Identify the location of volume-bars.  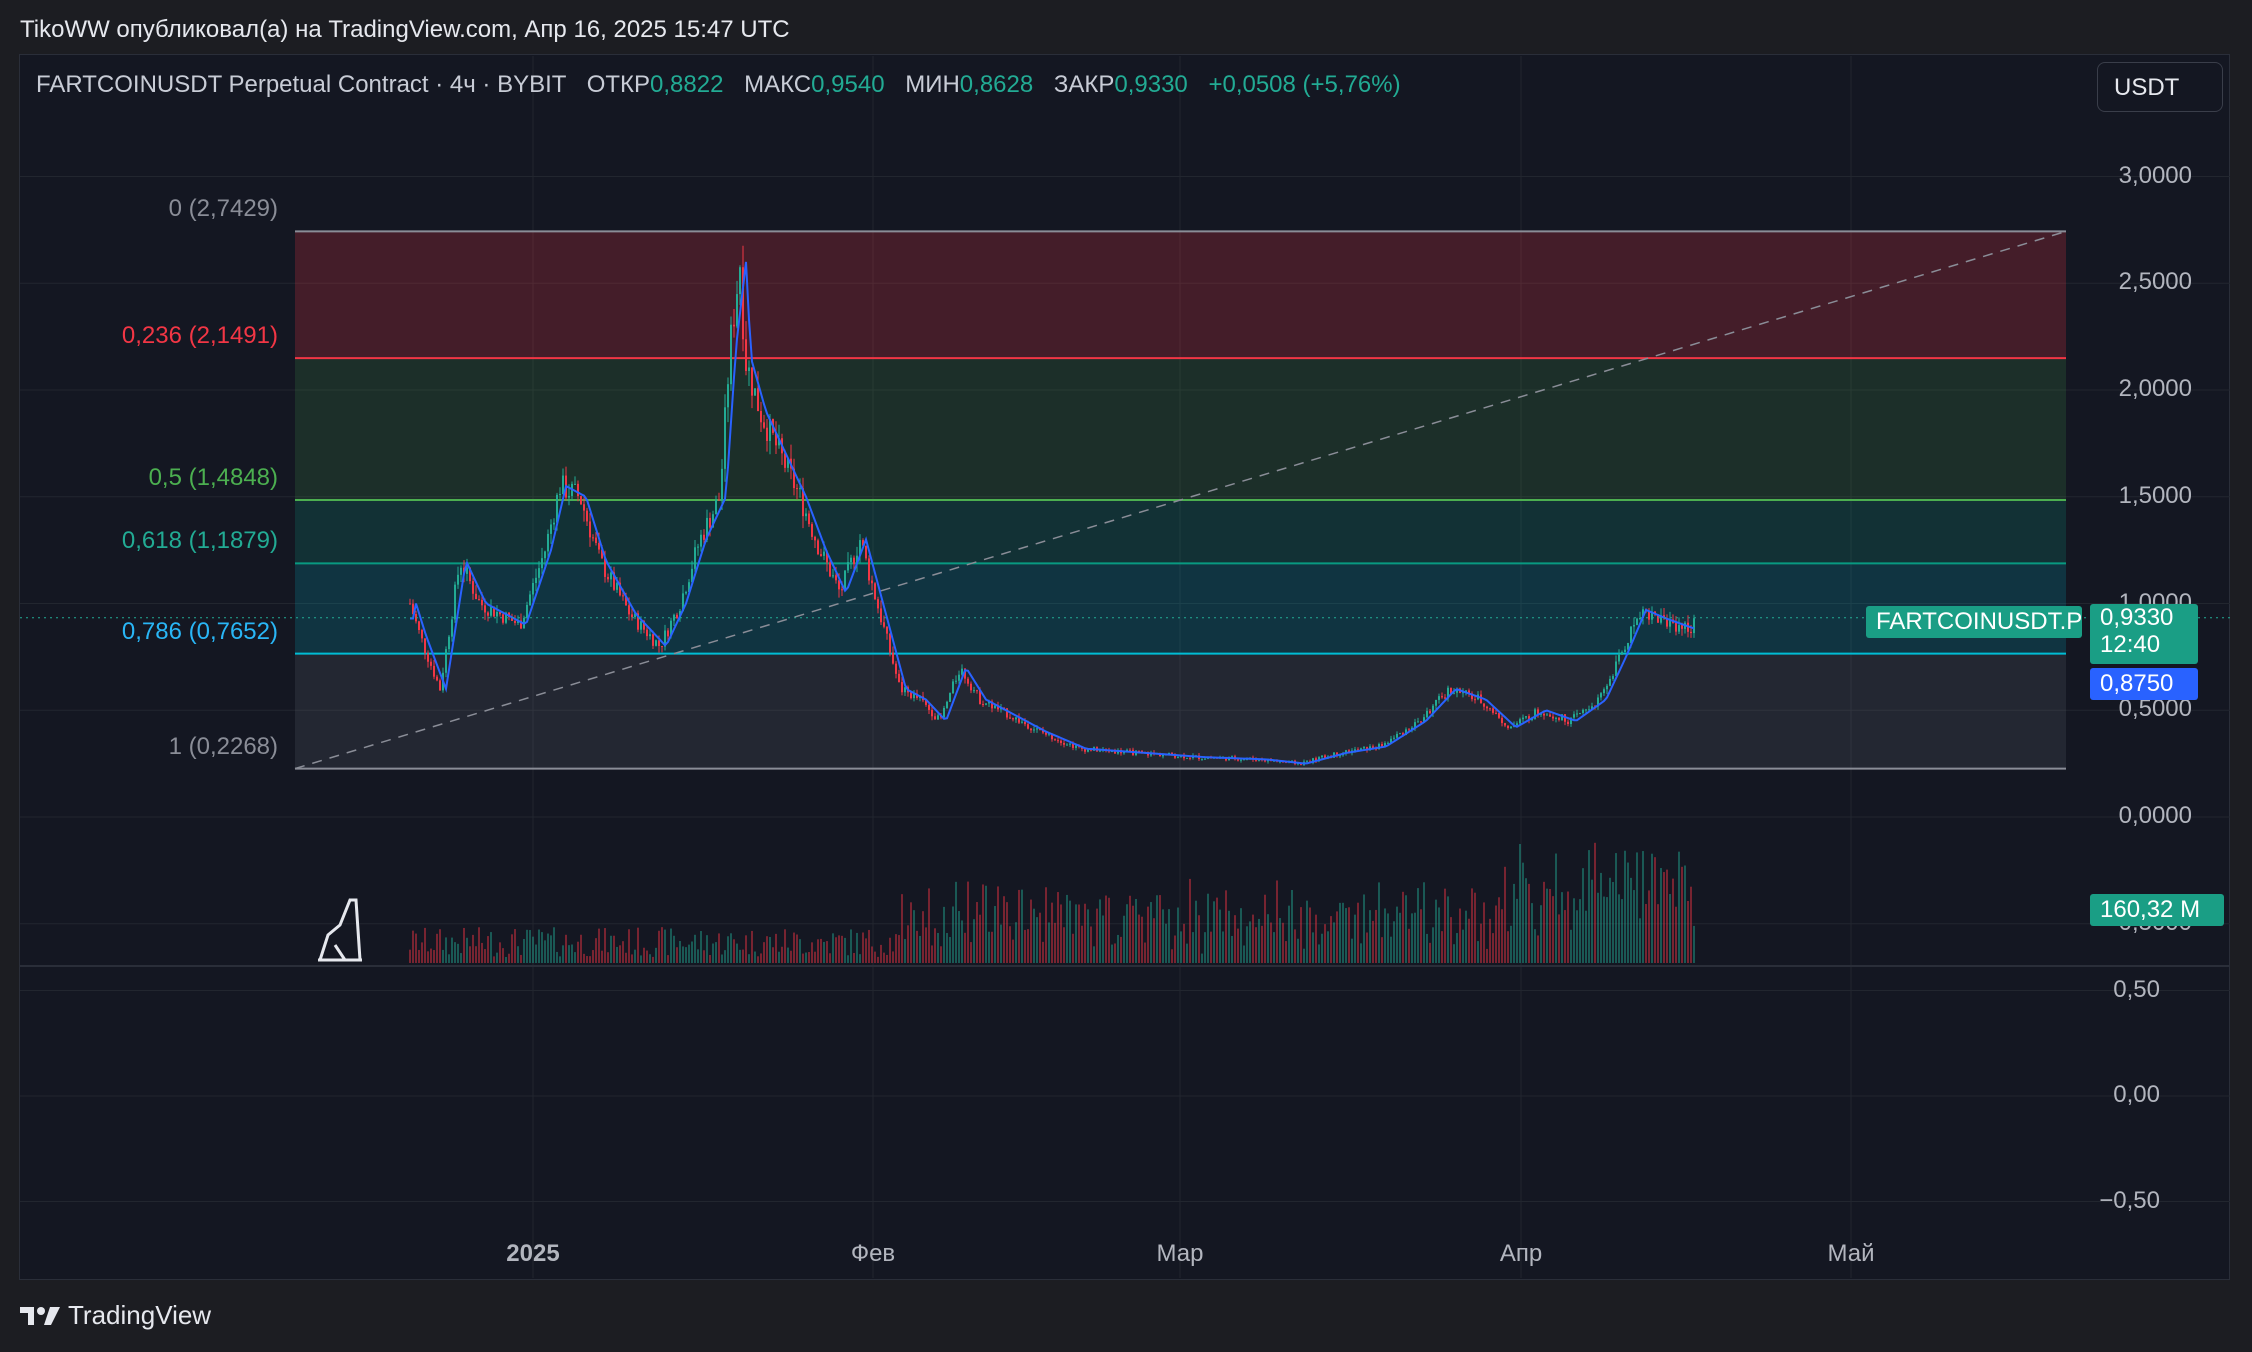
(1052, 902).